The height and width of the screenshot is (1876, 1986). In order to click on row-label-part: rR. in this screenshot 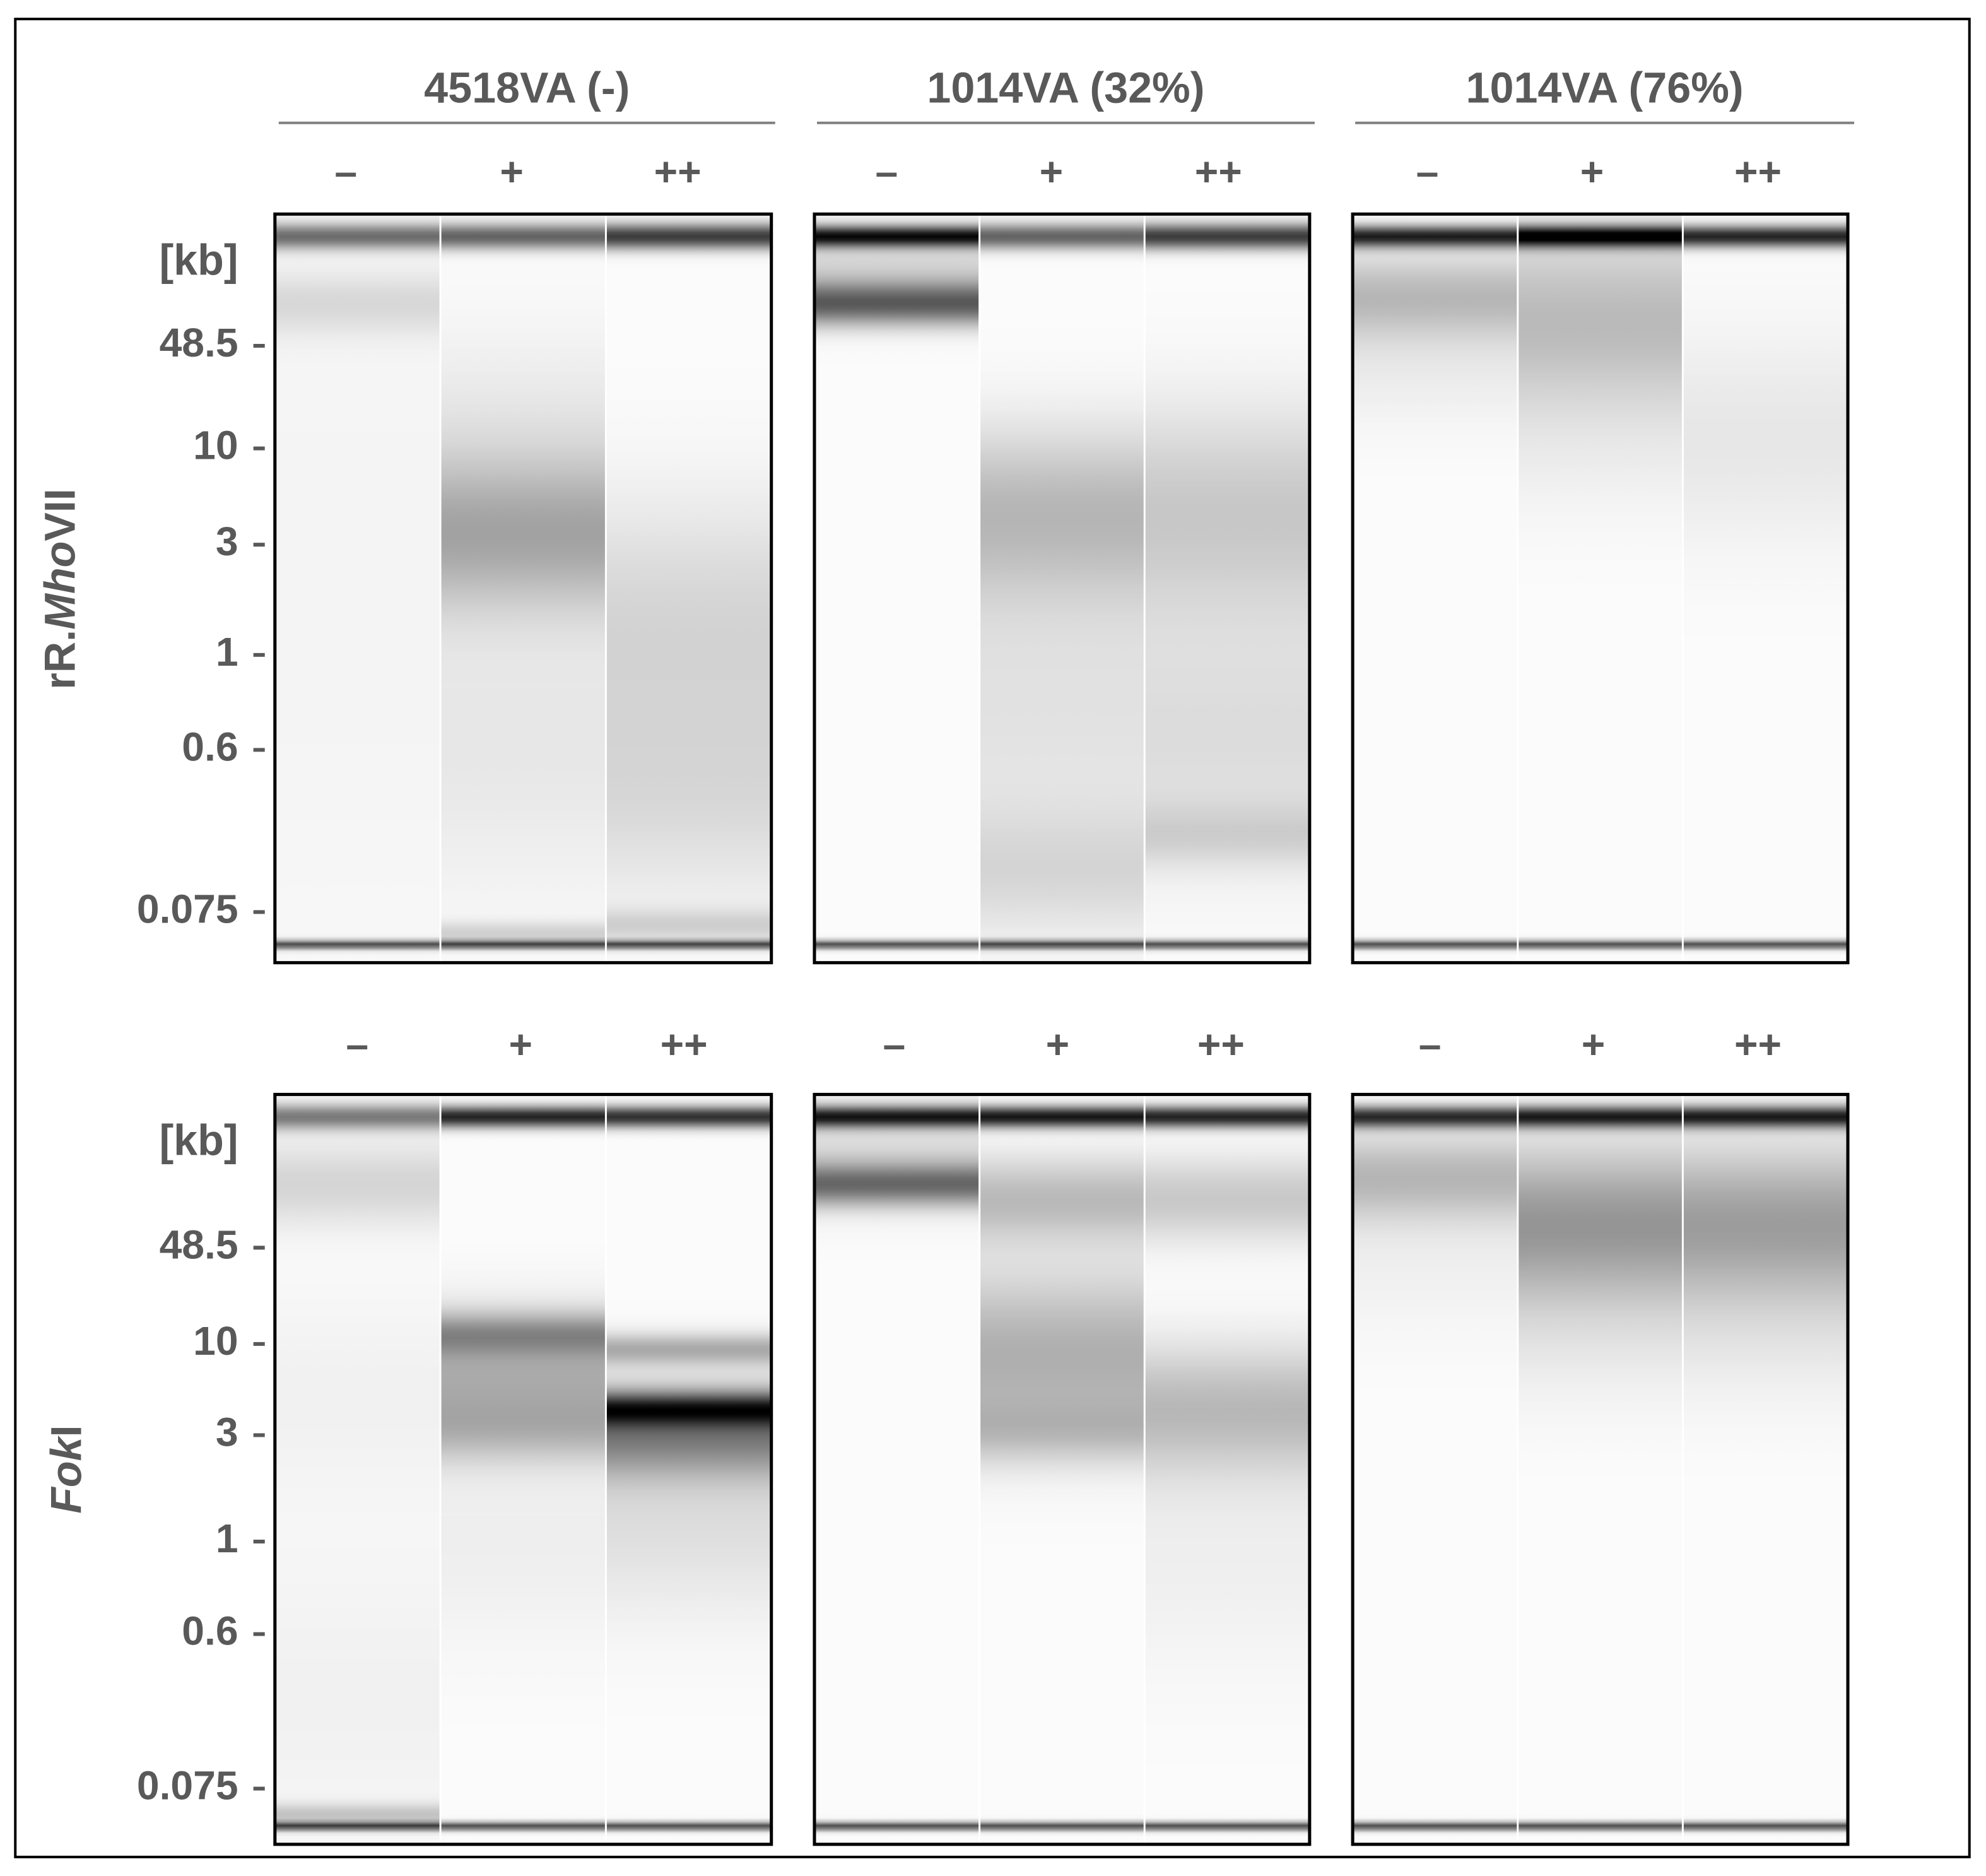, I will do `click(61, 660)`.